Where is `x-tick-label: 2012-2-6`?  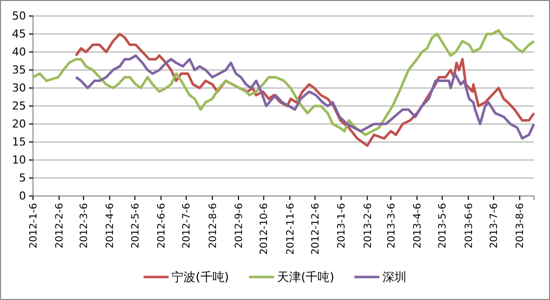 x-tick-label: 2012-2-6 is located at coordinates (60, 225).